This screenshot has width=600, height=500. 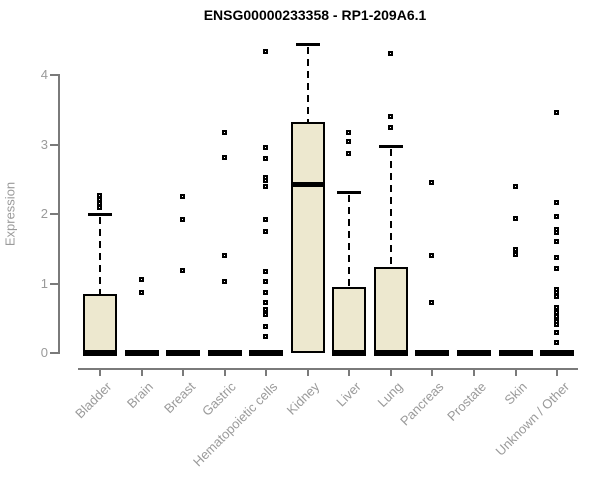 I want to click on box-kidney, so click(x=307, y=237).